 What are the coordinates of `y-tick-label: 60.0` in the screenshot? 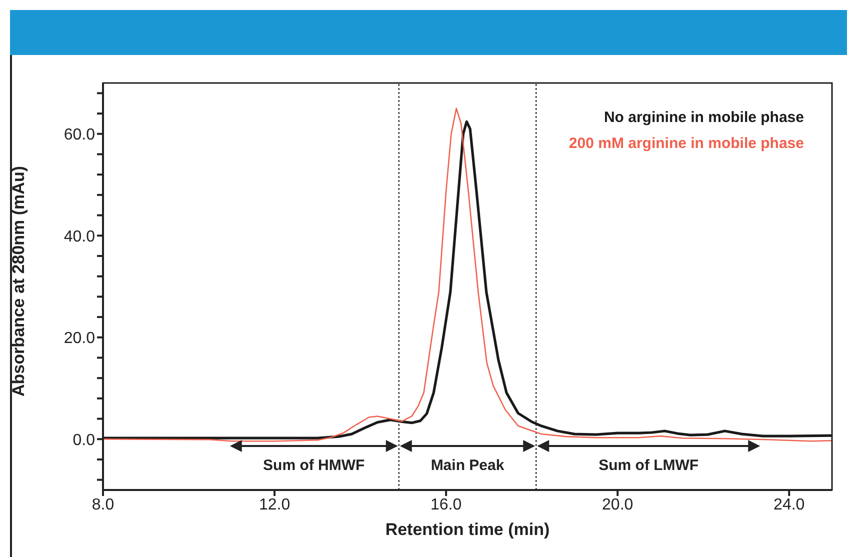 It's located at (80, 135).